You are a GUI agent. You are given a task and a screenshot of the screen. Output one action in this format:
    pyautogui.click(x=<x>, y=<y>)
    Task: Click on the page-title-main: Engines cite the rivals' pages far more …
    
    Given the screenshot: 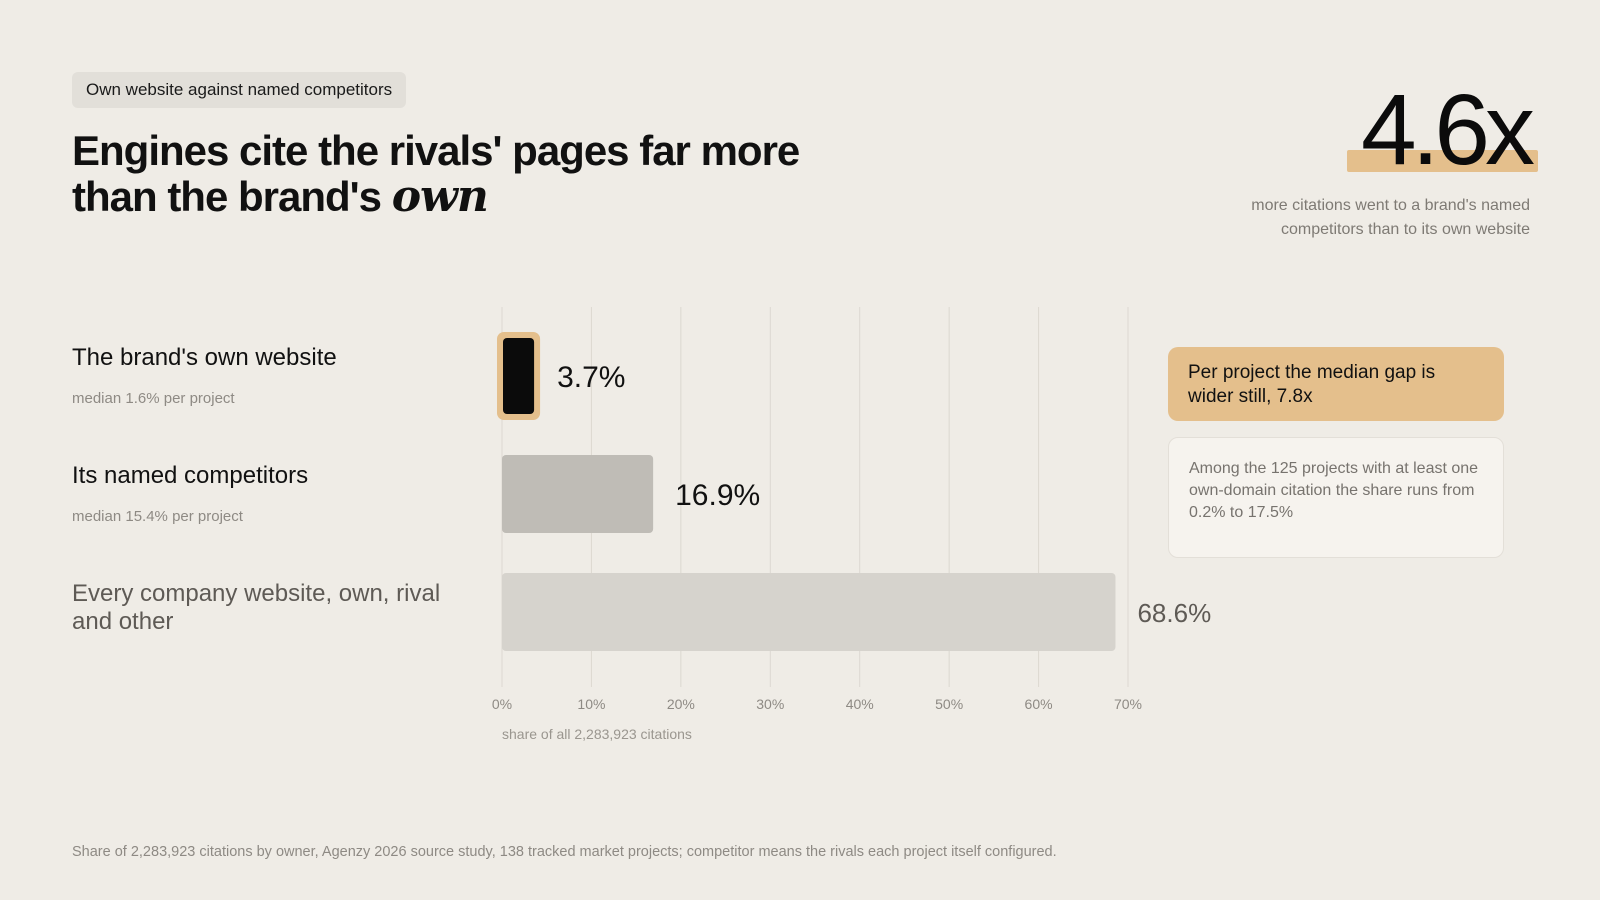 What is the action you would take?
    pyautogui.click(x=436, y=173)
    